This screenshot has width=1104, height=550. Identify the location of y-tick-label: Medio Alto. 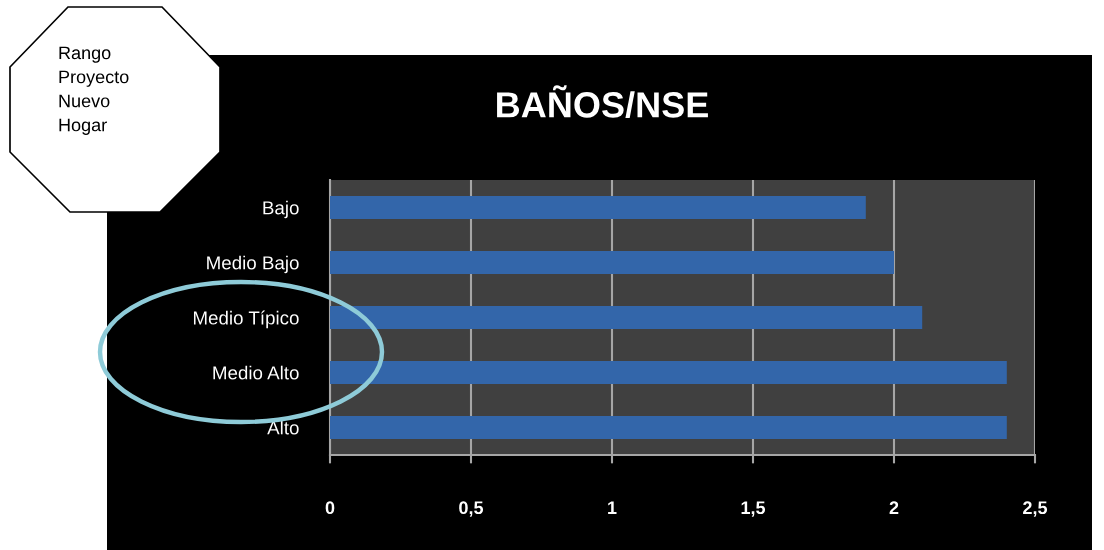
(256, 372).